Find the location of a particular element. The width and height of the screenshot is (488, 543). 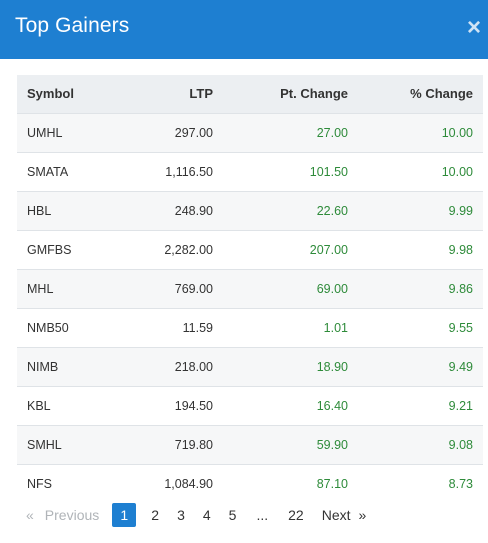

pt-change-cell: 87.10 is located at coordinates (332, 483).